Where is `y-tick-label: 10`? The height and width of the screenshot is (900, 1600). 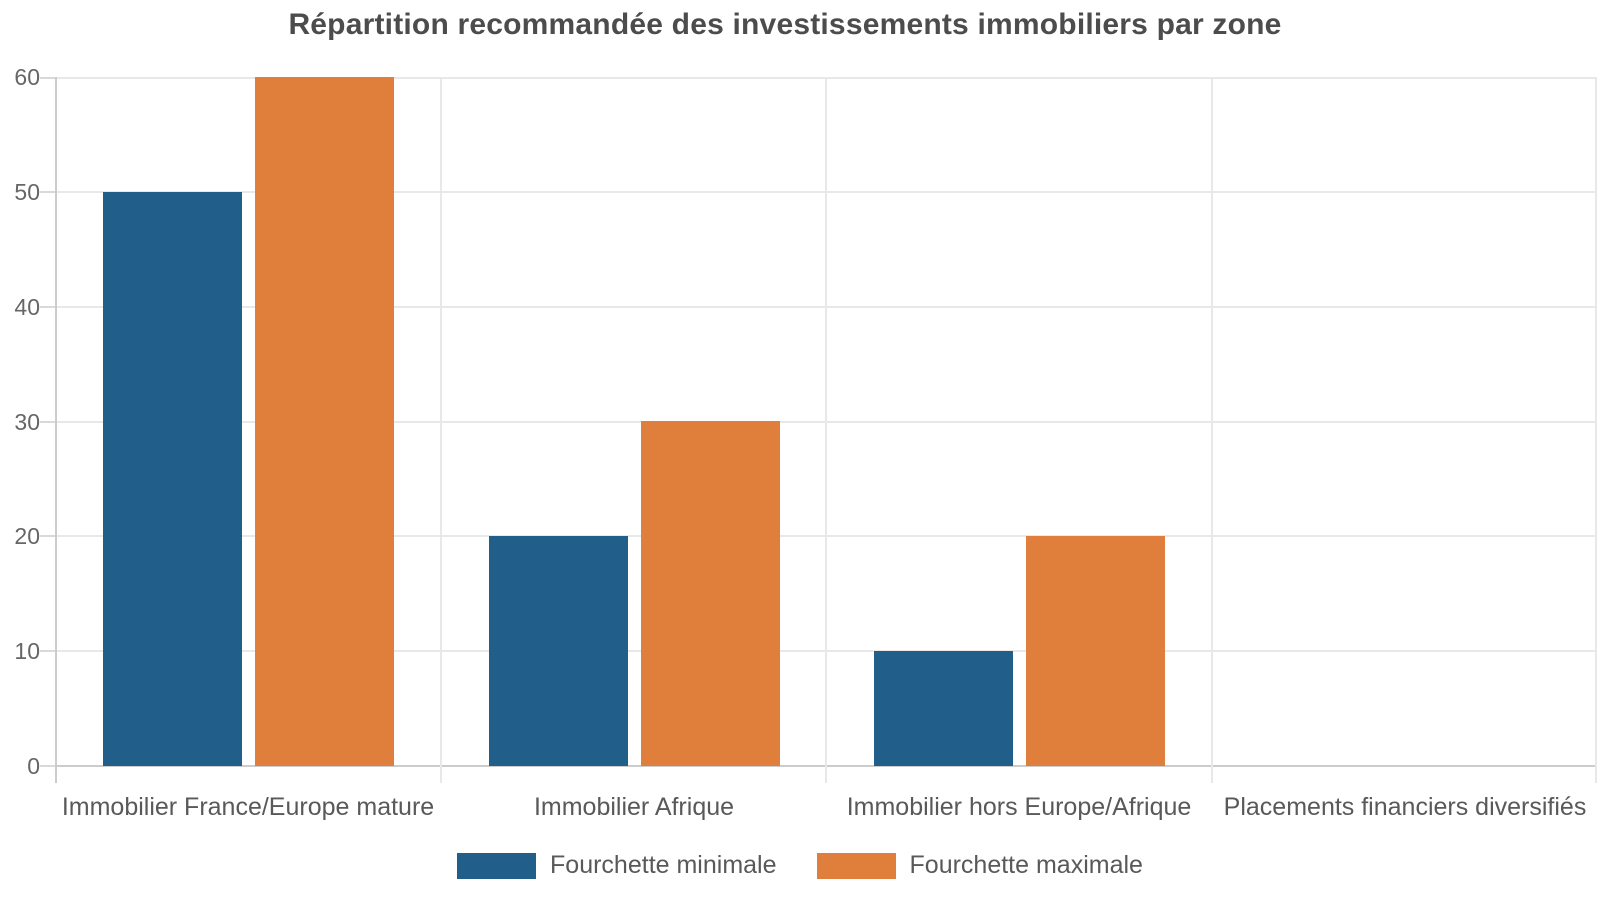 y-tick-label: 10 is located at coordinates (27, 651).